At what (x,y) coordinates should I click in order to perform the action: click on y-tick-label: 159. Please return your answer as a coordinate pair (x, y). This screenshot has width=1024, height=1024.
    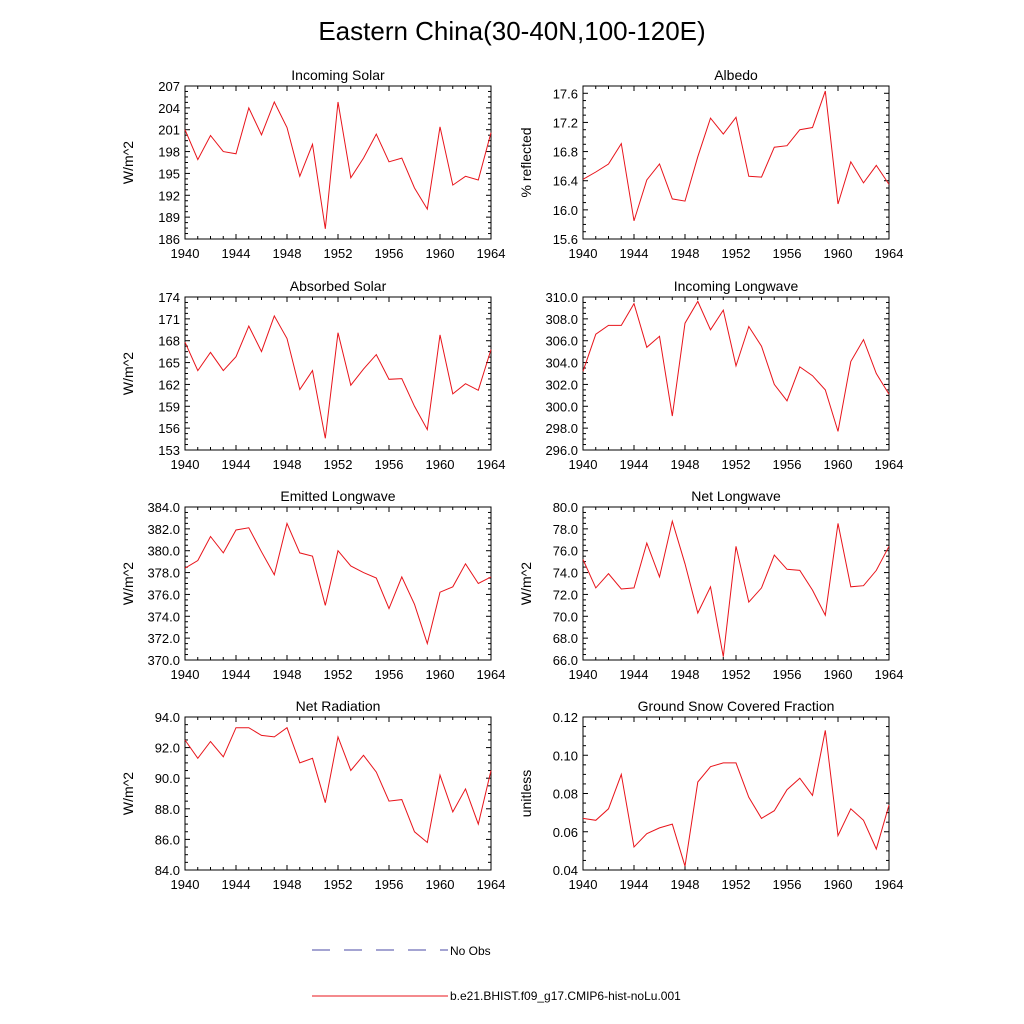
    Looking at the image, I should click on (169, 406).